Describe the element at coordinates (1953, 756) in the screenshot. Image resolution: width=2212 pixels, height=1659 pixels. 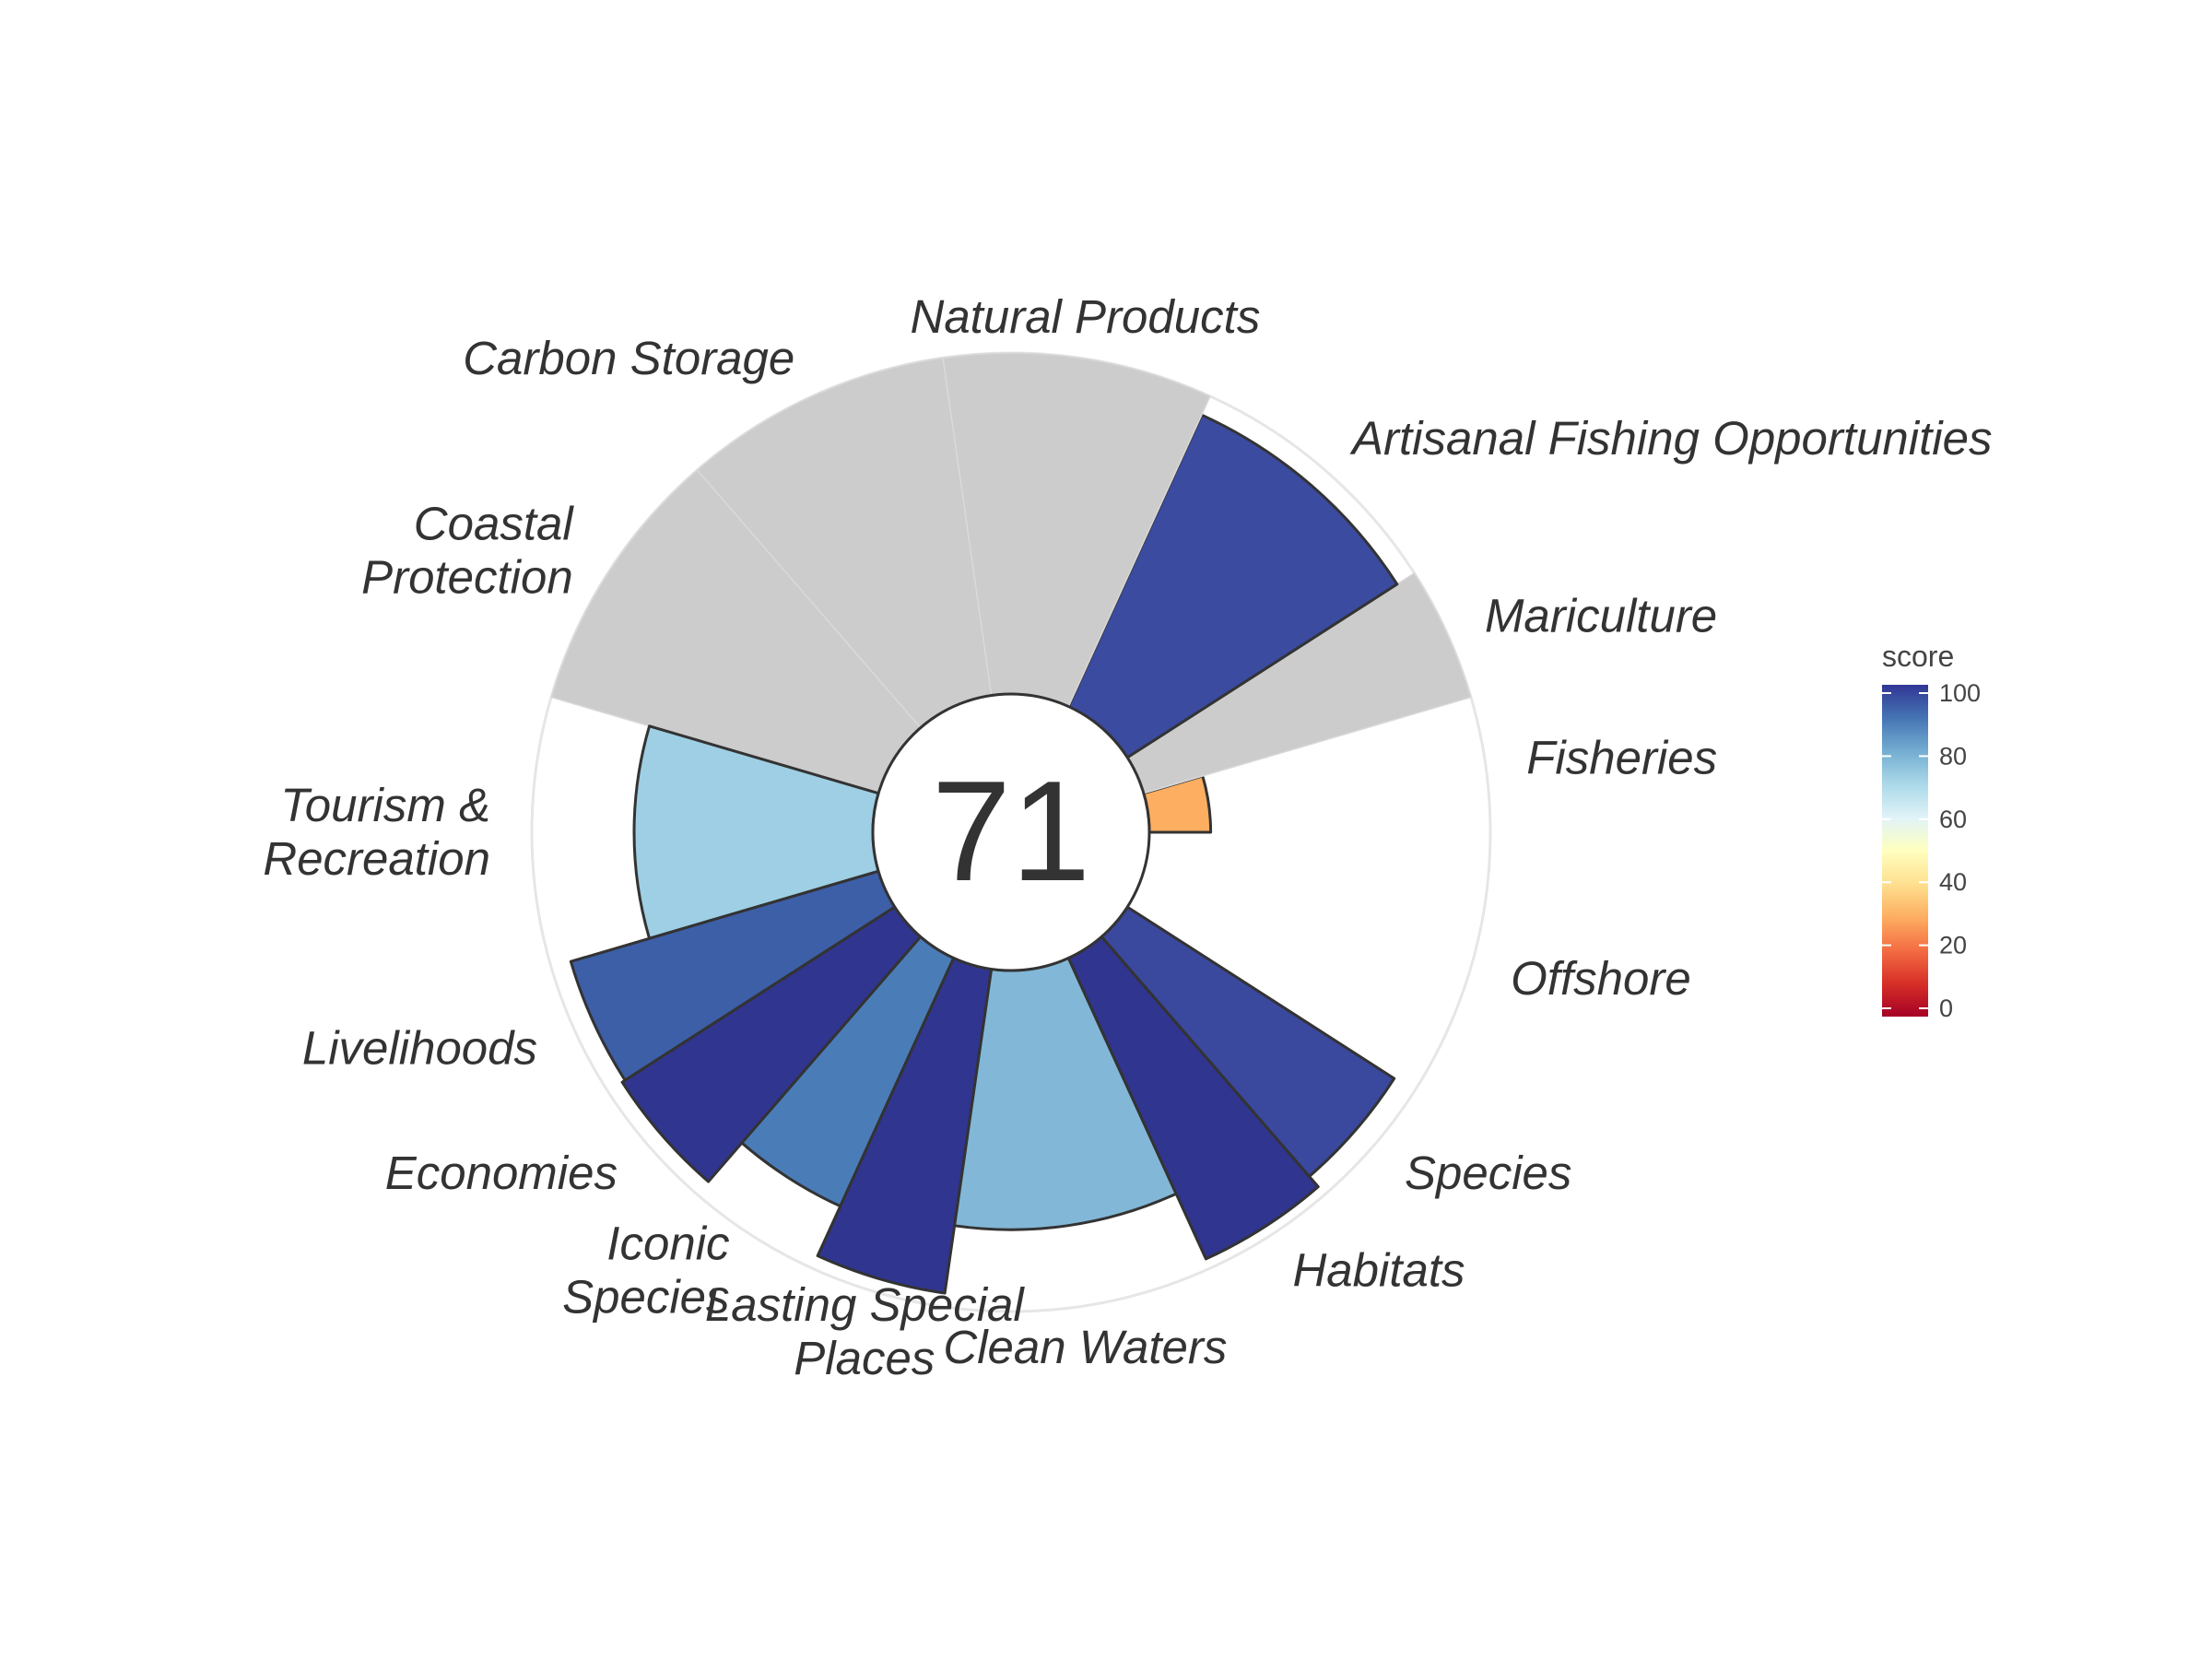
I see `legend-tick-label: 80` at that location.